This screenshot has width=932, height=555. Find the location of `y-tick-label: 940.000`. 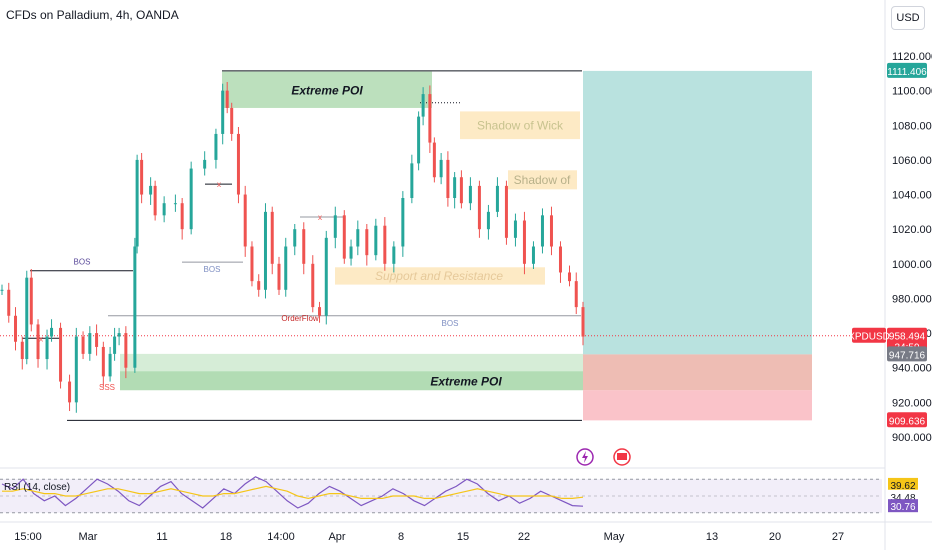

y-tick-label: 940.000 is located at coordinates (912, 369).